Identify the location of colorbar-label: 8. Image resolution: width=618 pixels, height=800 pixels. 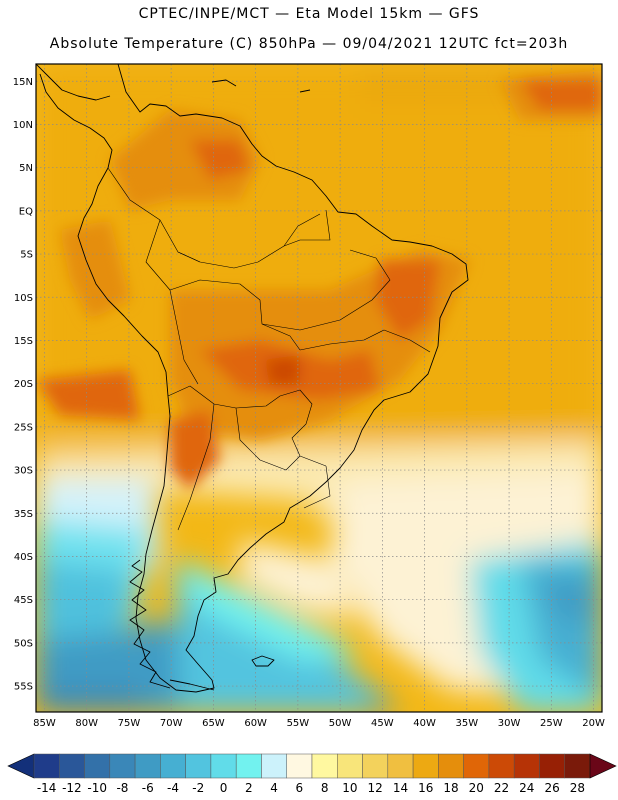
(325, 788).